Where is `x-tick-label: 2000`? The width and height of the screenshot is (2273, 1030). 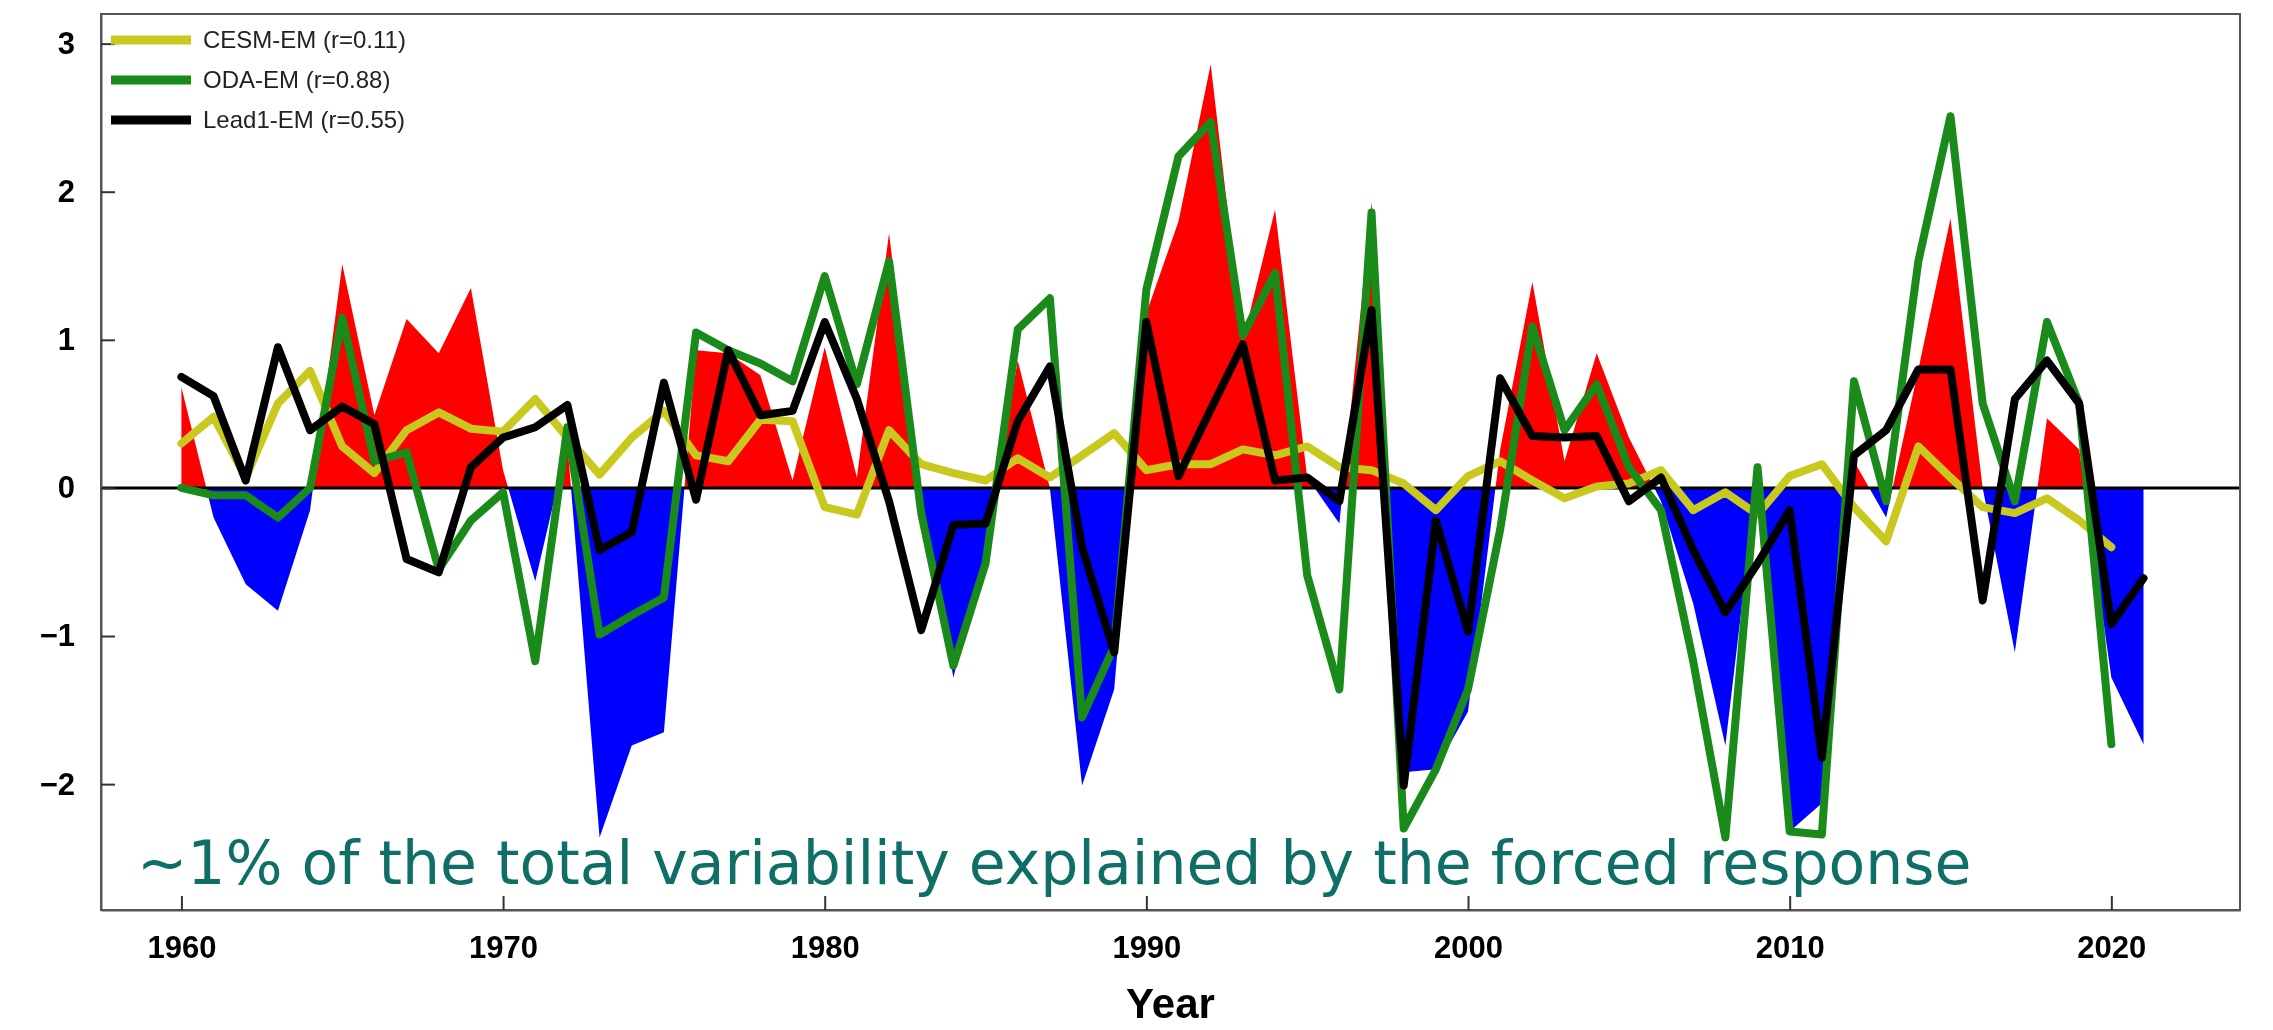
x-tick-label: 2000 is located at coordinates (1469, 948).